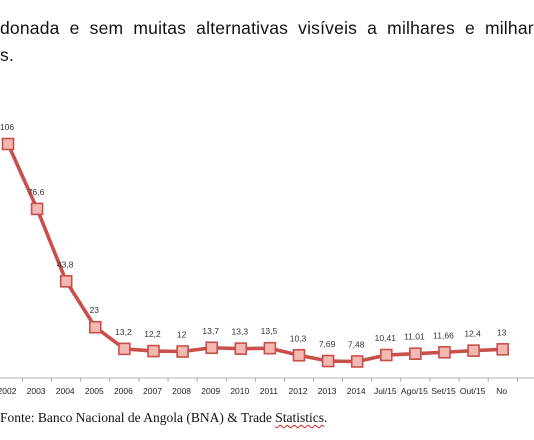 The image size is (534, 440). I want to click on data-label-14: 11,01, so click(414, 337).